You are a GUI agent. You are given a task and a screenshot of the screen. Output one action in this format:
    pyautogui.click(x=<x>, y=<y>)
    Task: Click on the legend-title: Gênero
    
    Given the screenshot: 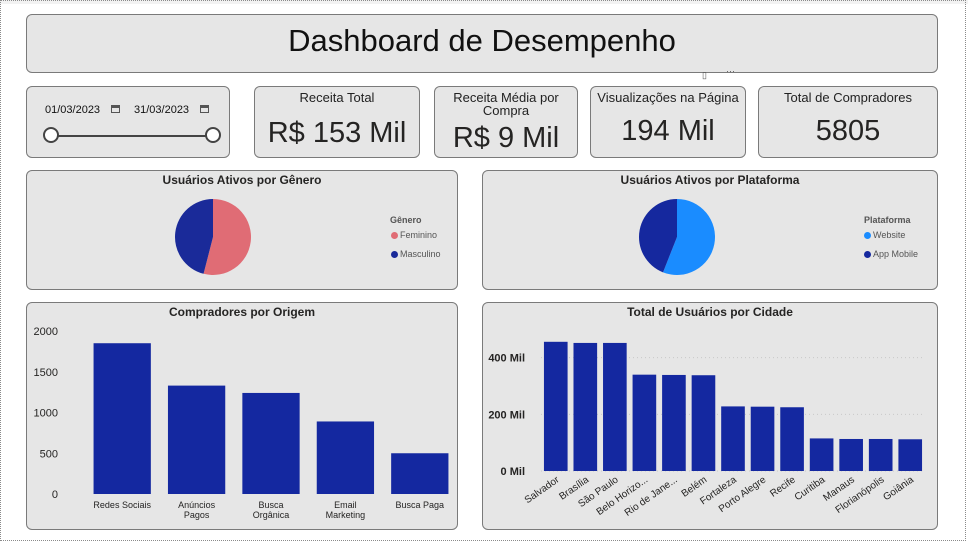 What is the action you would take?
    pyautogui.click(x=406, y=220)
    